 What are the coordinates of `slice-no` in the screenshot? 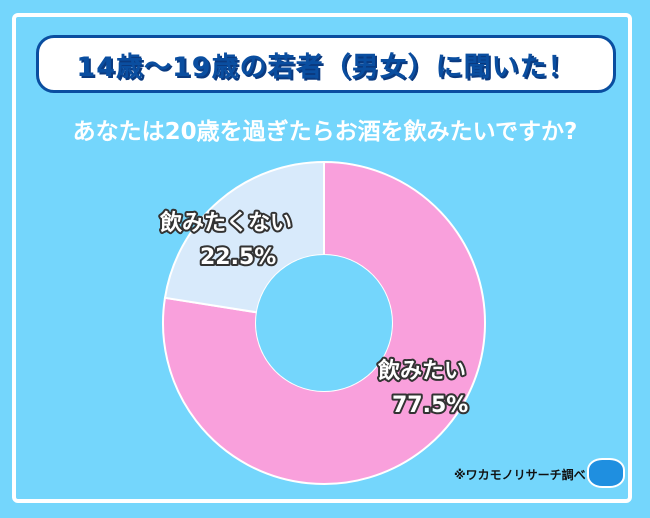 It's located at (244, 237).